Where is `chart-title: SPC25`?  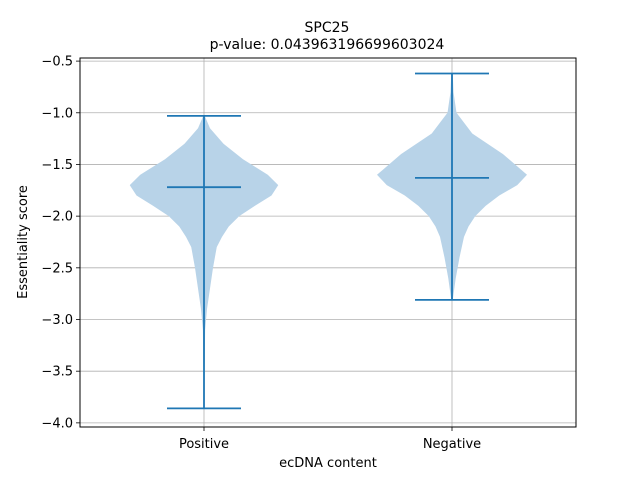
chart-title: SPC25 is located at coordinates (327, 28).